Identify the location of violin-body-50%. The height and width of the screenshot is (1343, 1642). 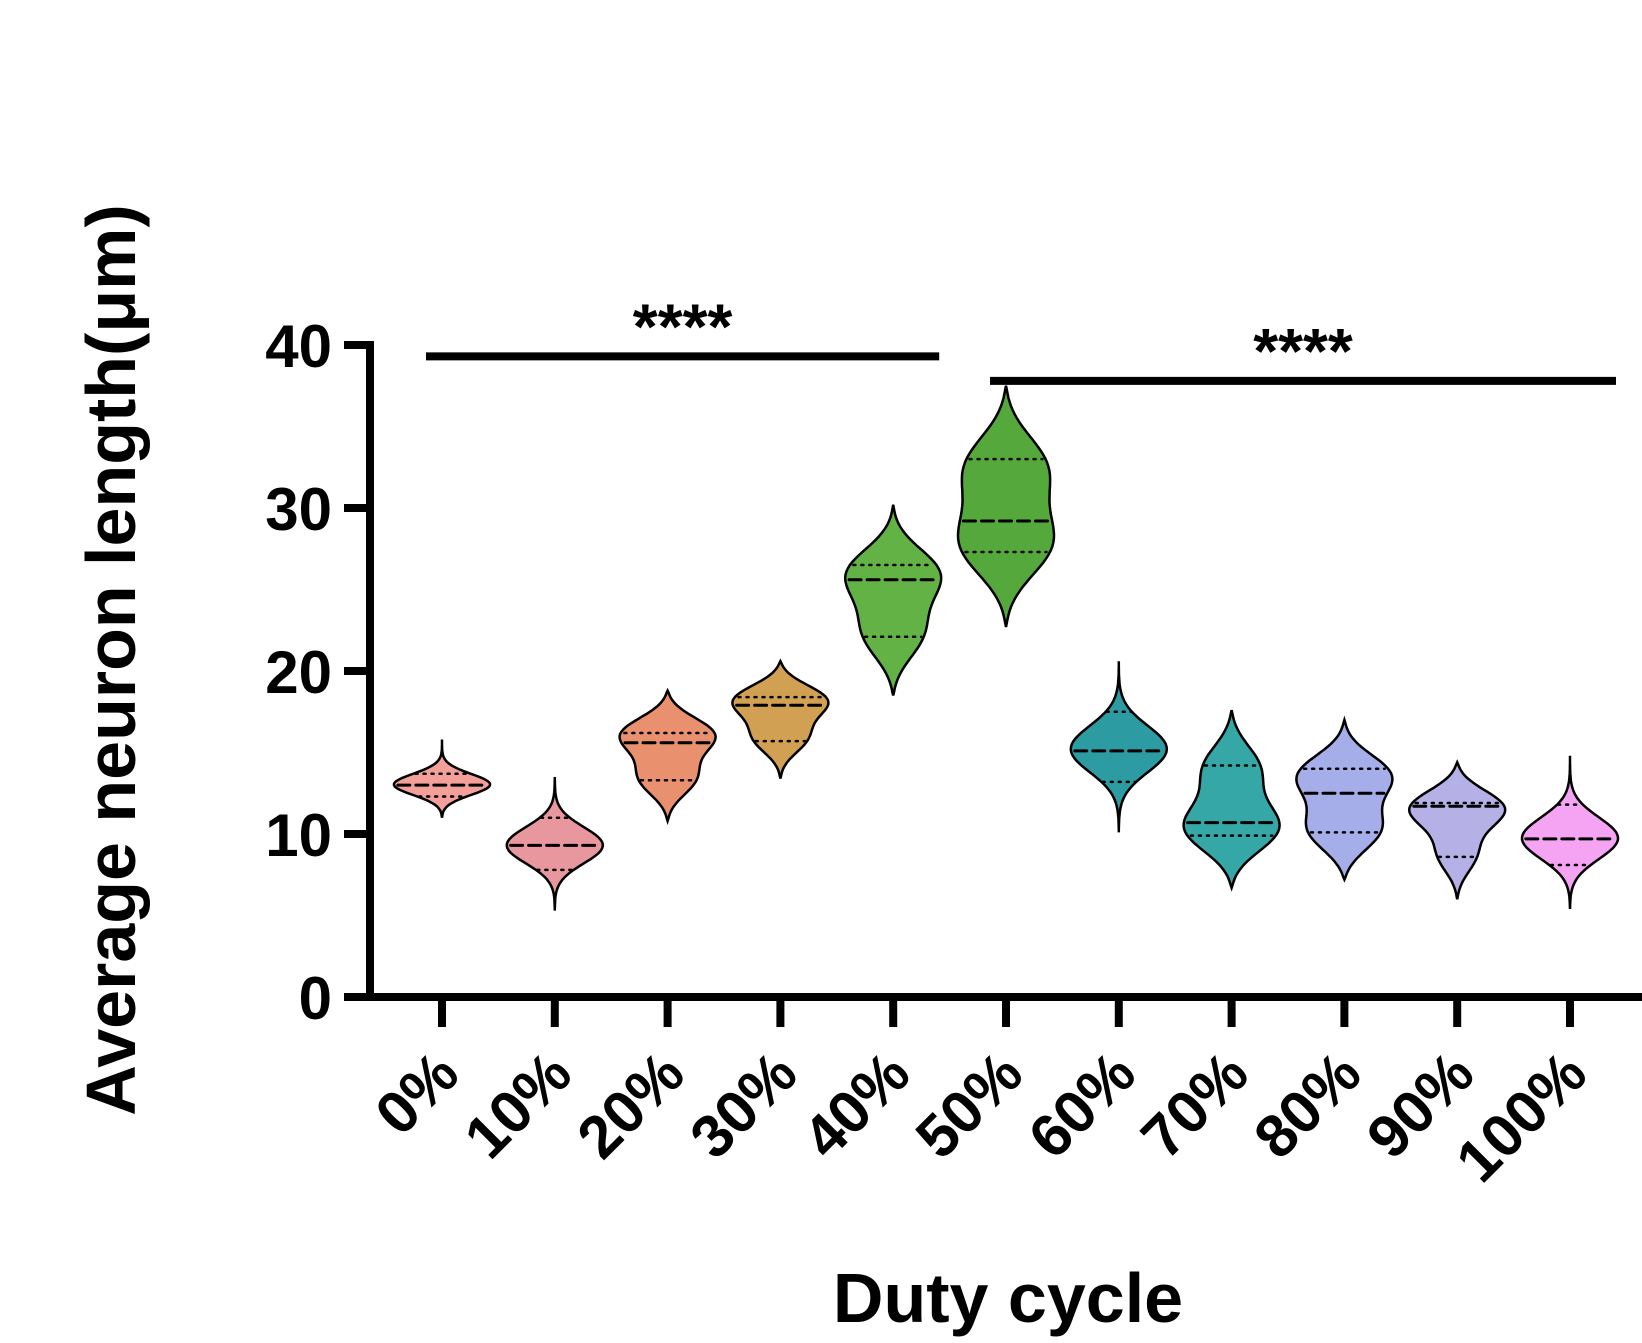
(1006, 506).